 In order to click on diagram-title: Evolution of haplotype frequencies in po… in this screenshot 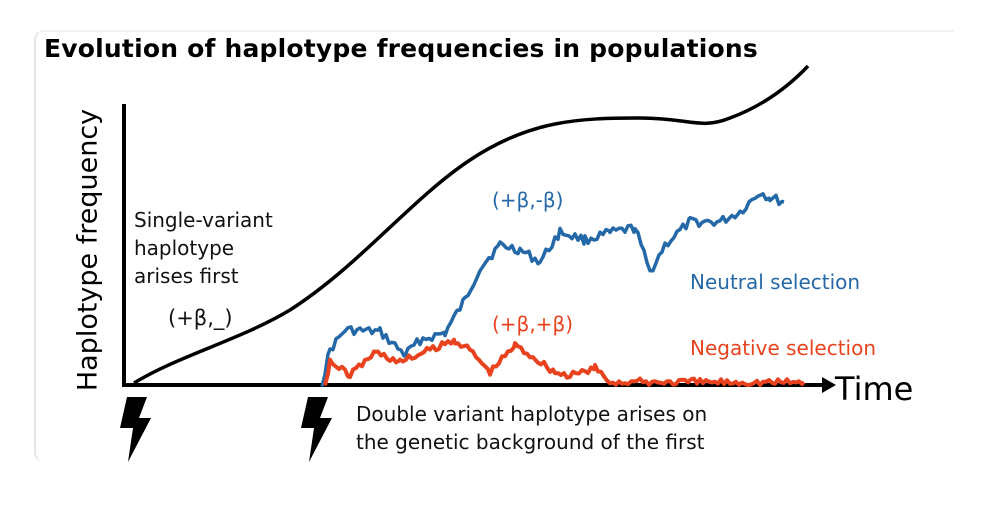, I will do `click(401, 48)`.